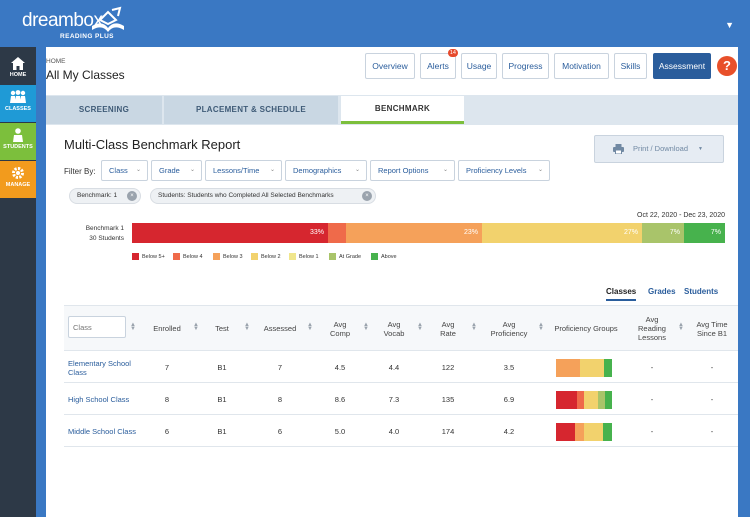 The width and height of the screenshot is (750, 517). I want to click on report-title: Multi-Class Benchmark Report, so click(152, 144).